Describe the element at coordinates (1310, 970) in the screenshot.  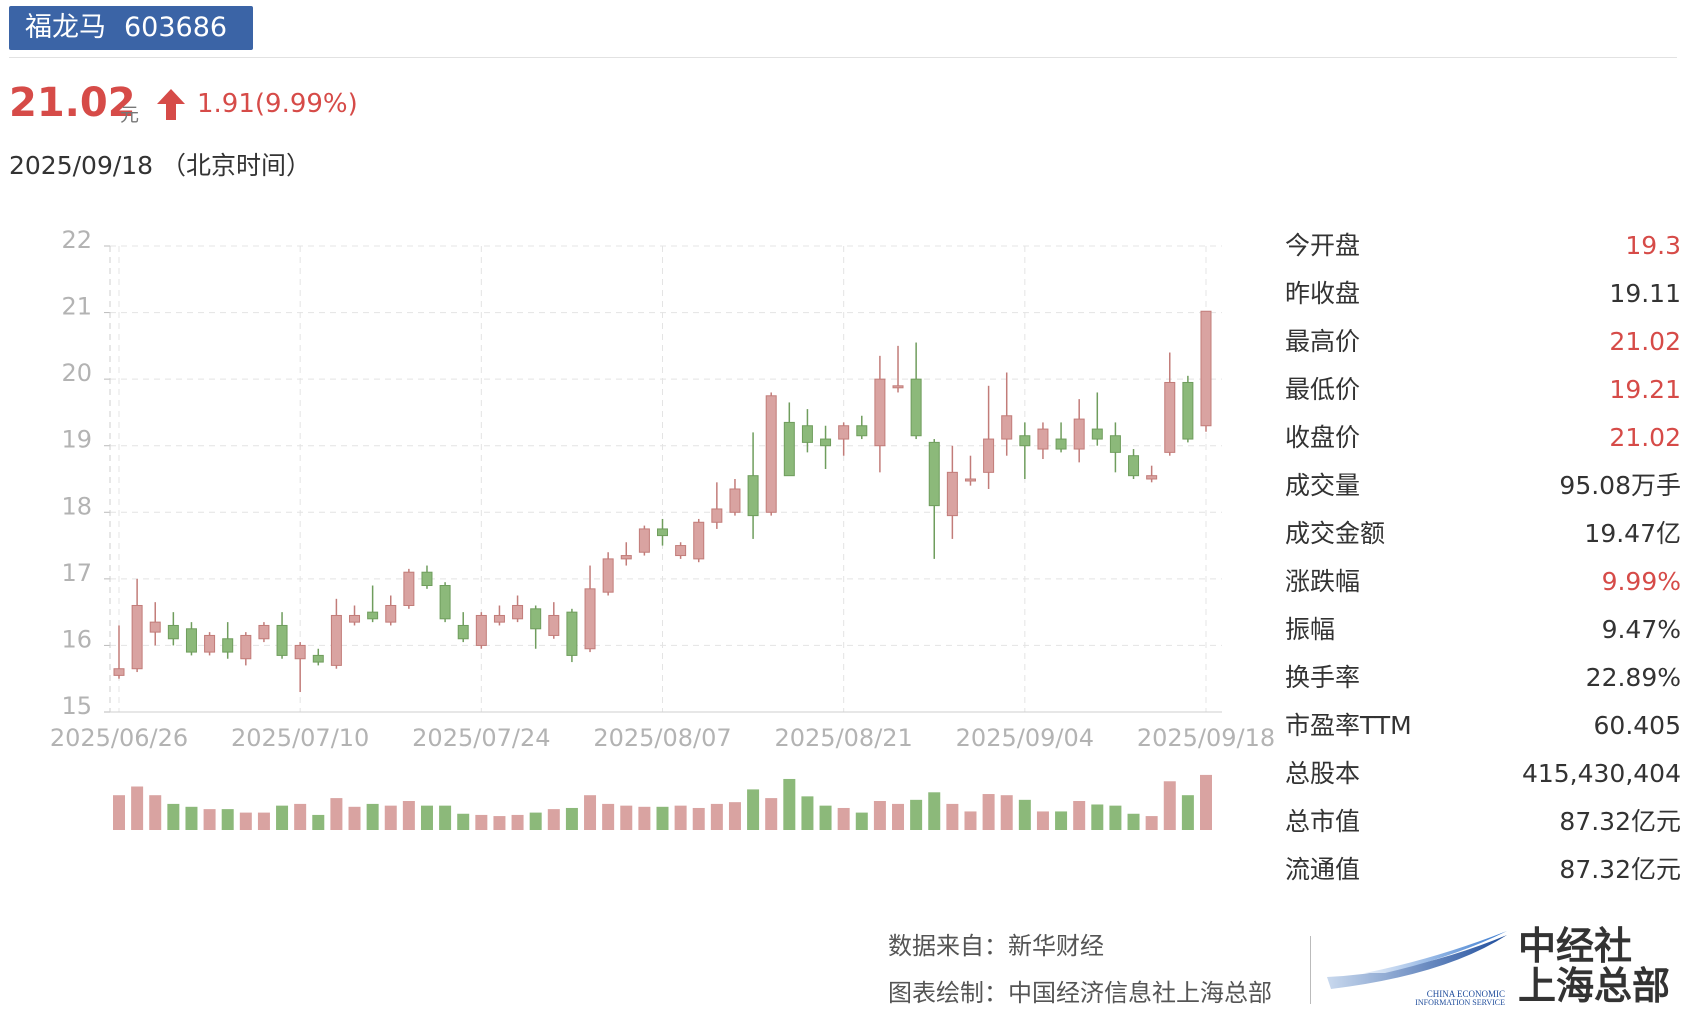
I see `footer-divider` at that location.